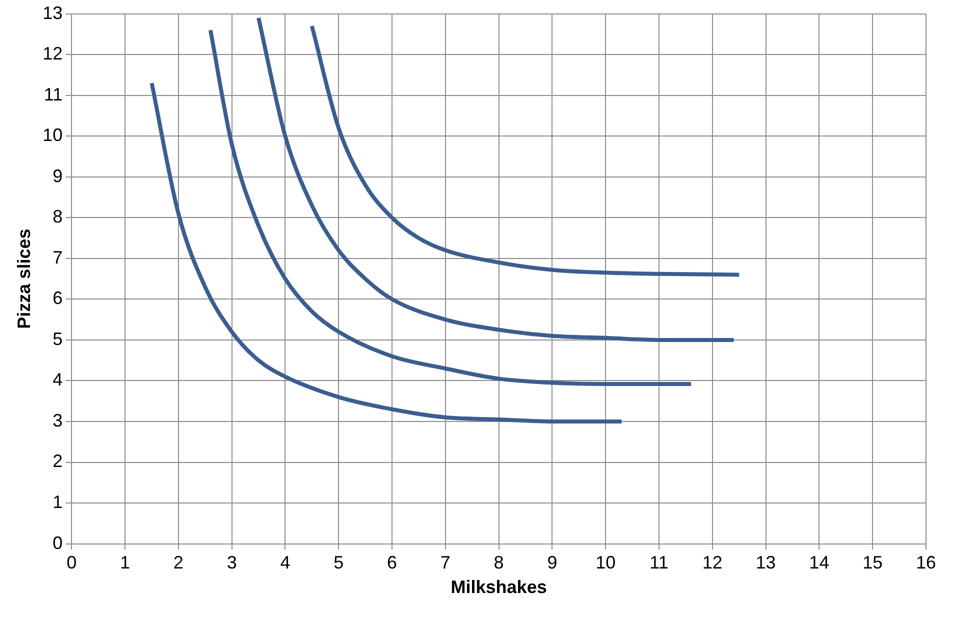 Image resolution: width=956 pixels, height=619 pixels. What do you see at coordinates (552, 562) in the screenshot?
I see `x-tick-label: 9` at bounding box center [552, 562].